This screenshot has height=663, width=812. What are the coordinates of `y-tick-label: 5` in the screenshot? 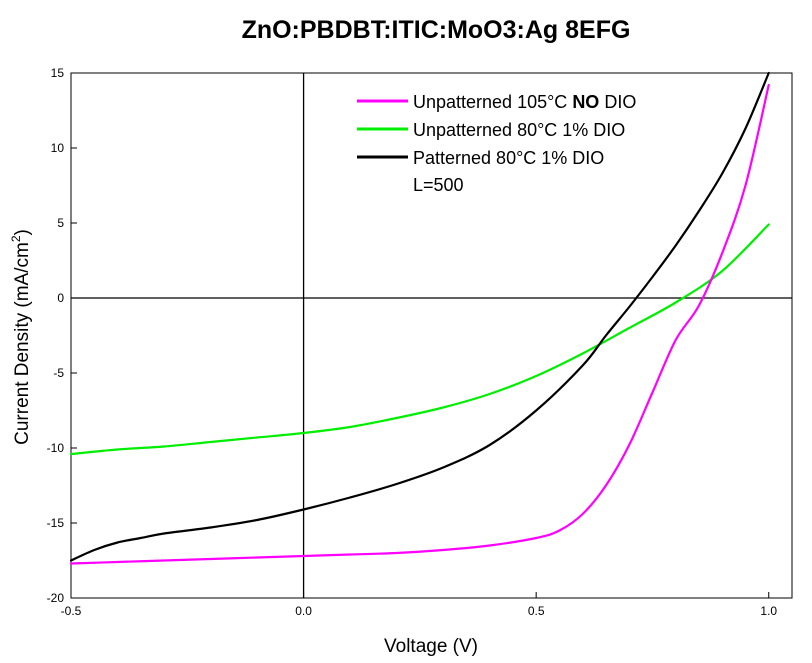 It's located at (60, 223).